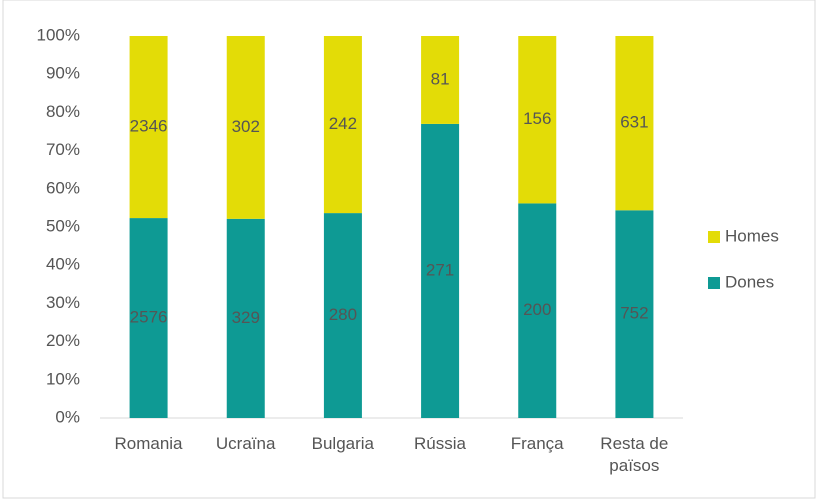  What do you see at coordinates (63, 225) in the screenshot?
I see `y-tick-label: 50%` at bounding box center [63, 225].